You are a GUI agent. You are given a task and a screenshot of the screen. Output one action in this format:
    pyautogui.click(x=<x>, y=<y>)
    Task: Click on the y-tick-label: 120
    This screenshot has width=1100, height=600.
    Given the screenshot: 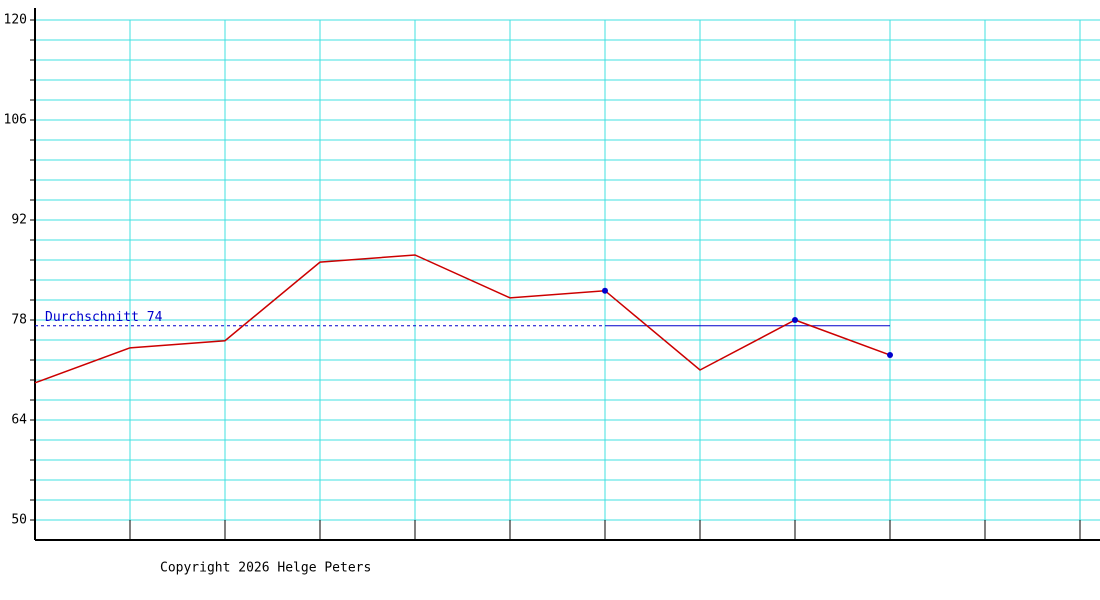 What is the action you would take?
    pyautogui.click(x=15, y=20)
    